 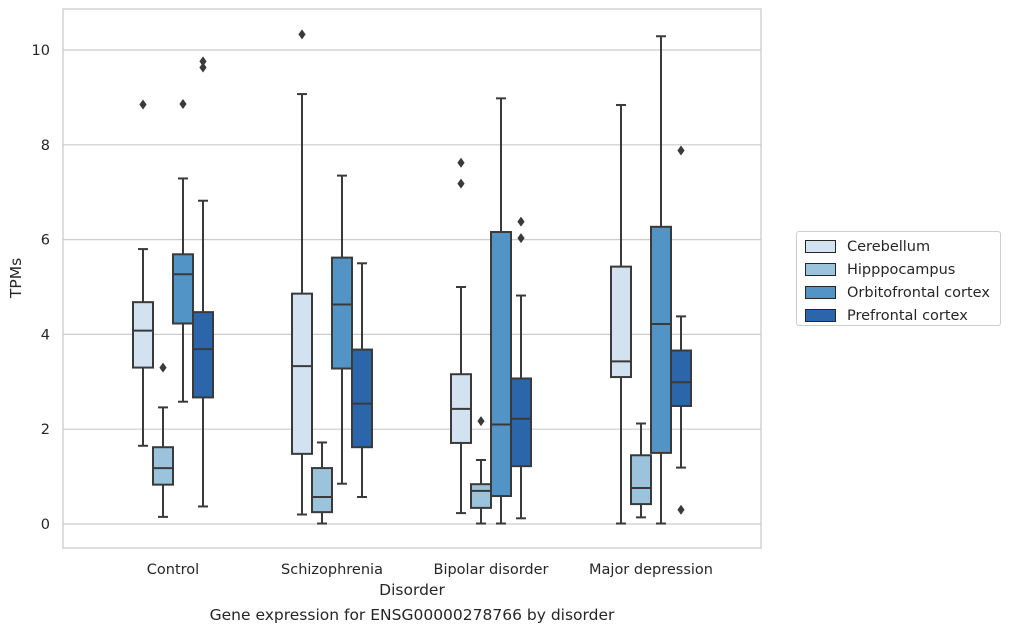 I want to click on iqr-box-hipppocampus-major-depression, so click(x=641, y=480).